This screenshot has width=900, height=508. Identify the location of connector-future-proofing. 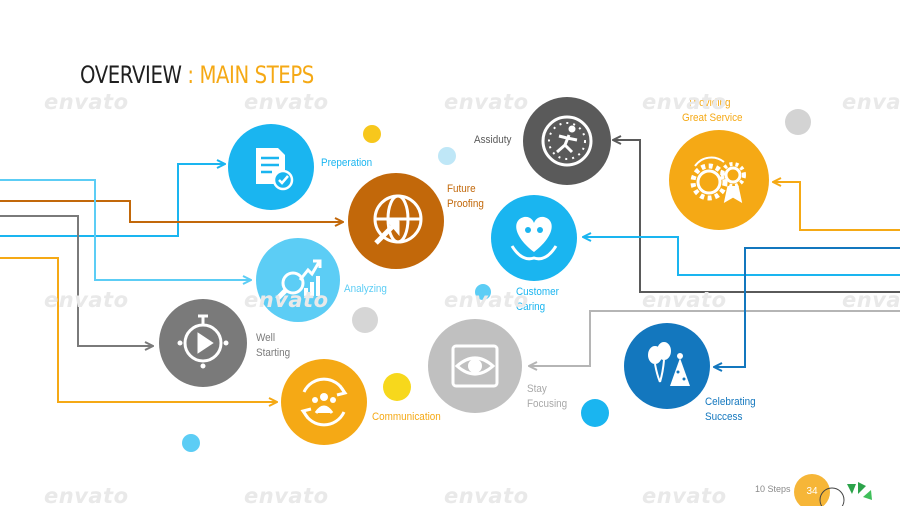
(171, 211).